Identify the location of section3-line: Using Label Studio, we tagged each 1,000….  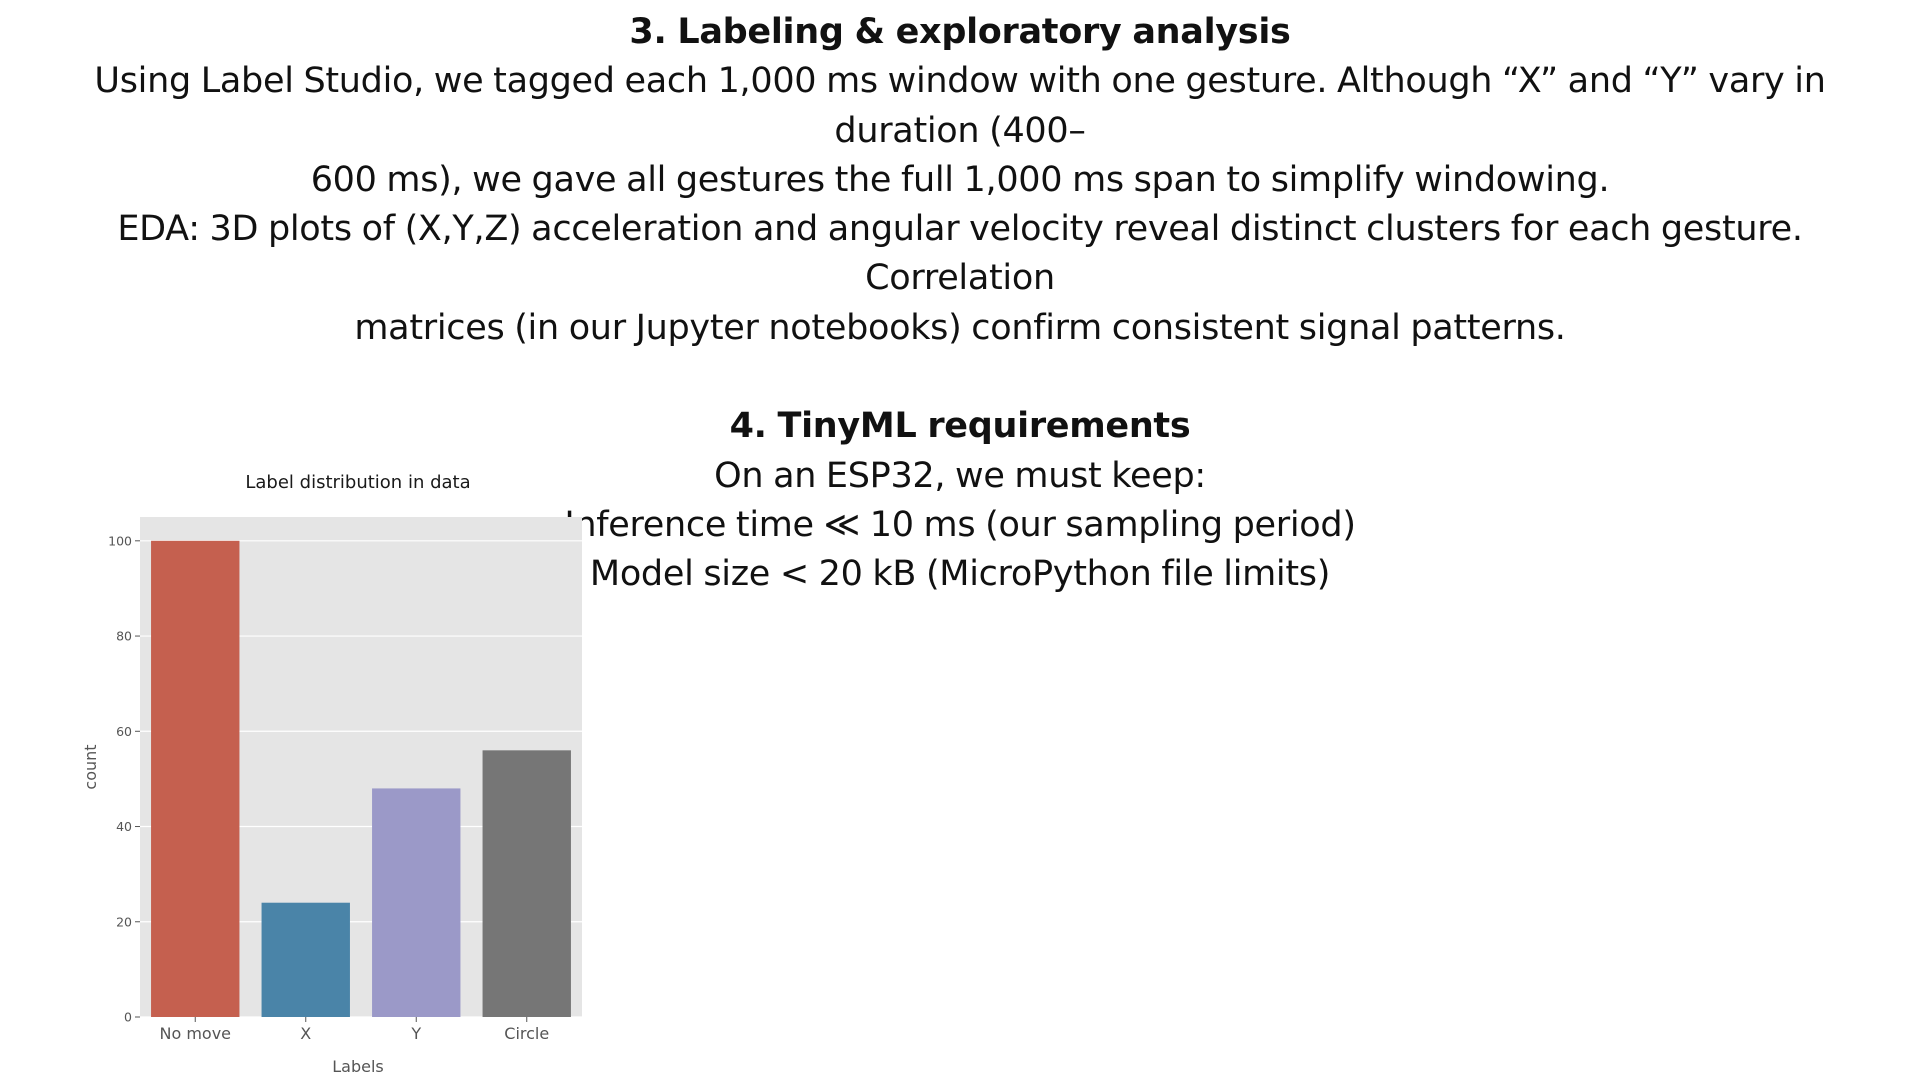
(960, 106).